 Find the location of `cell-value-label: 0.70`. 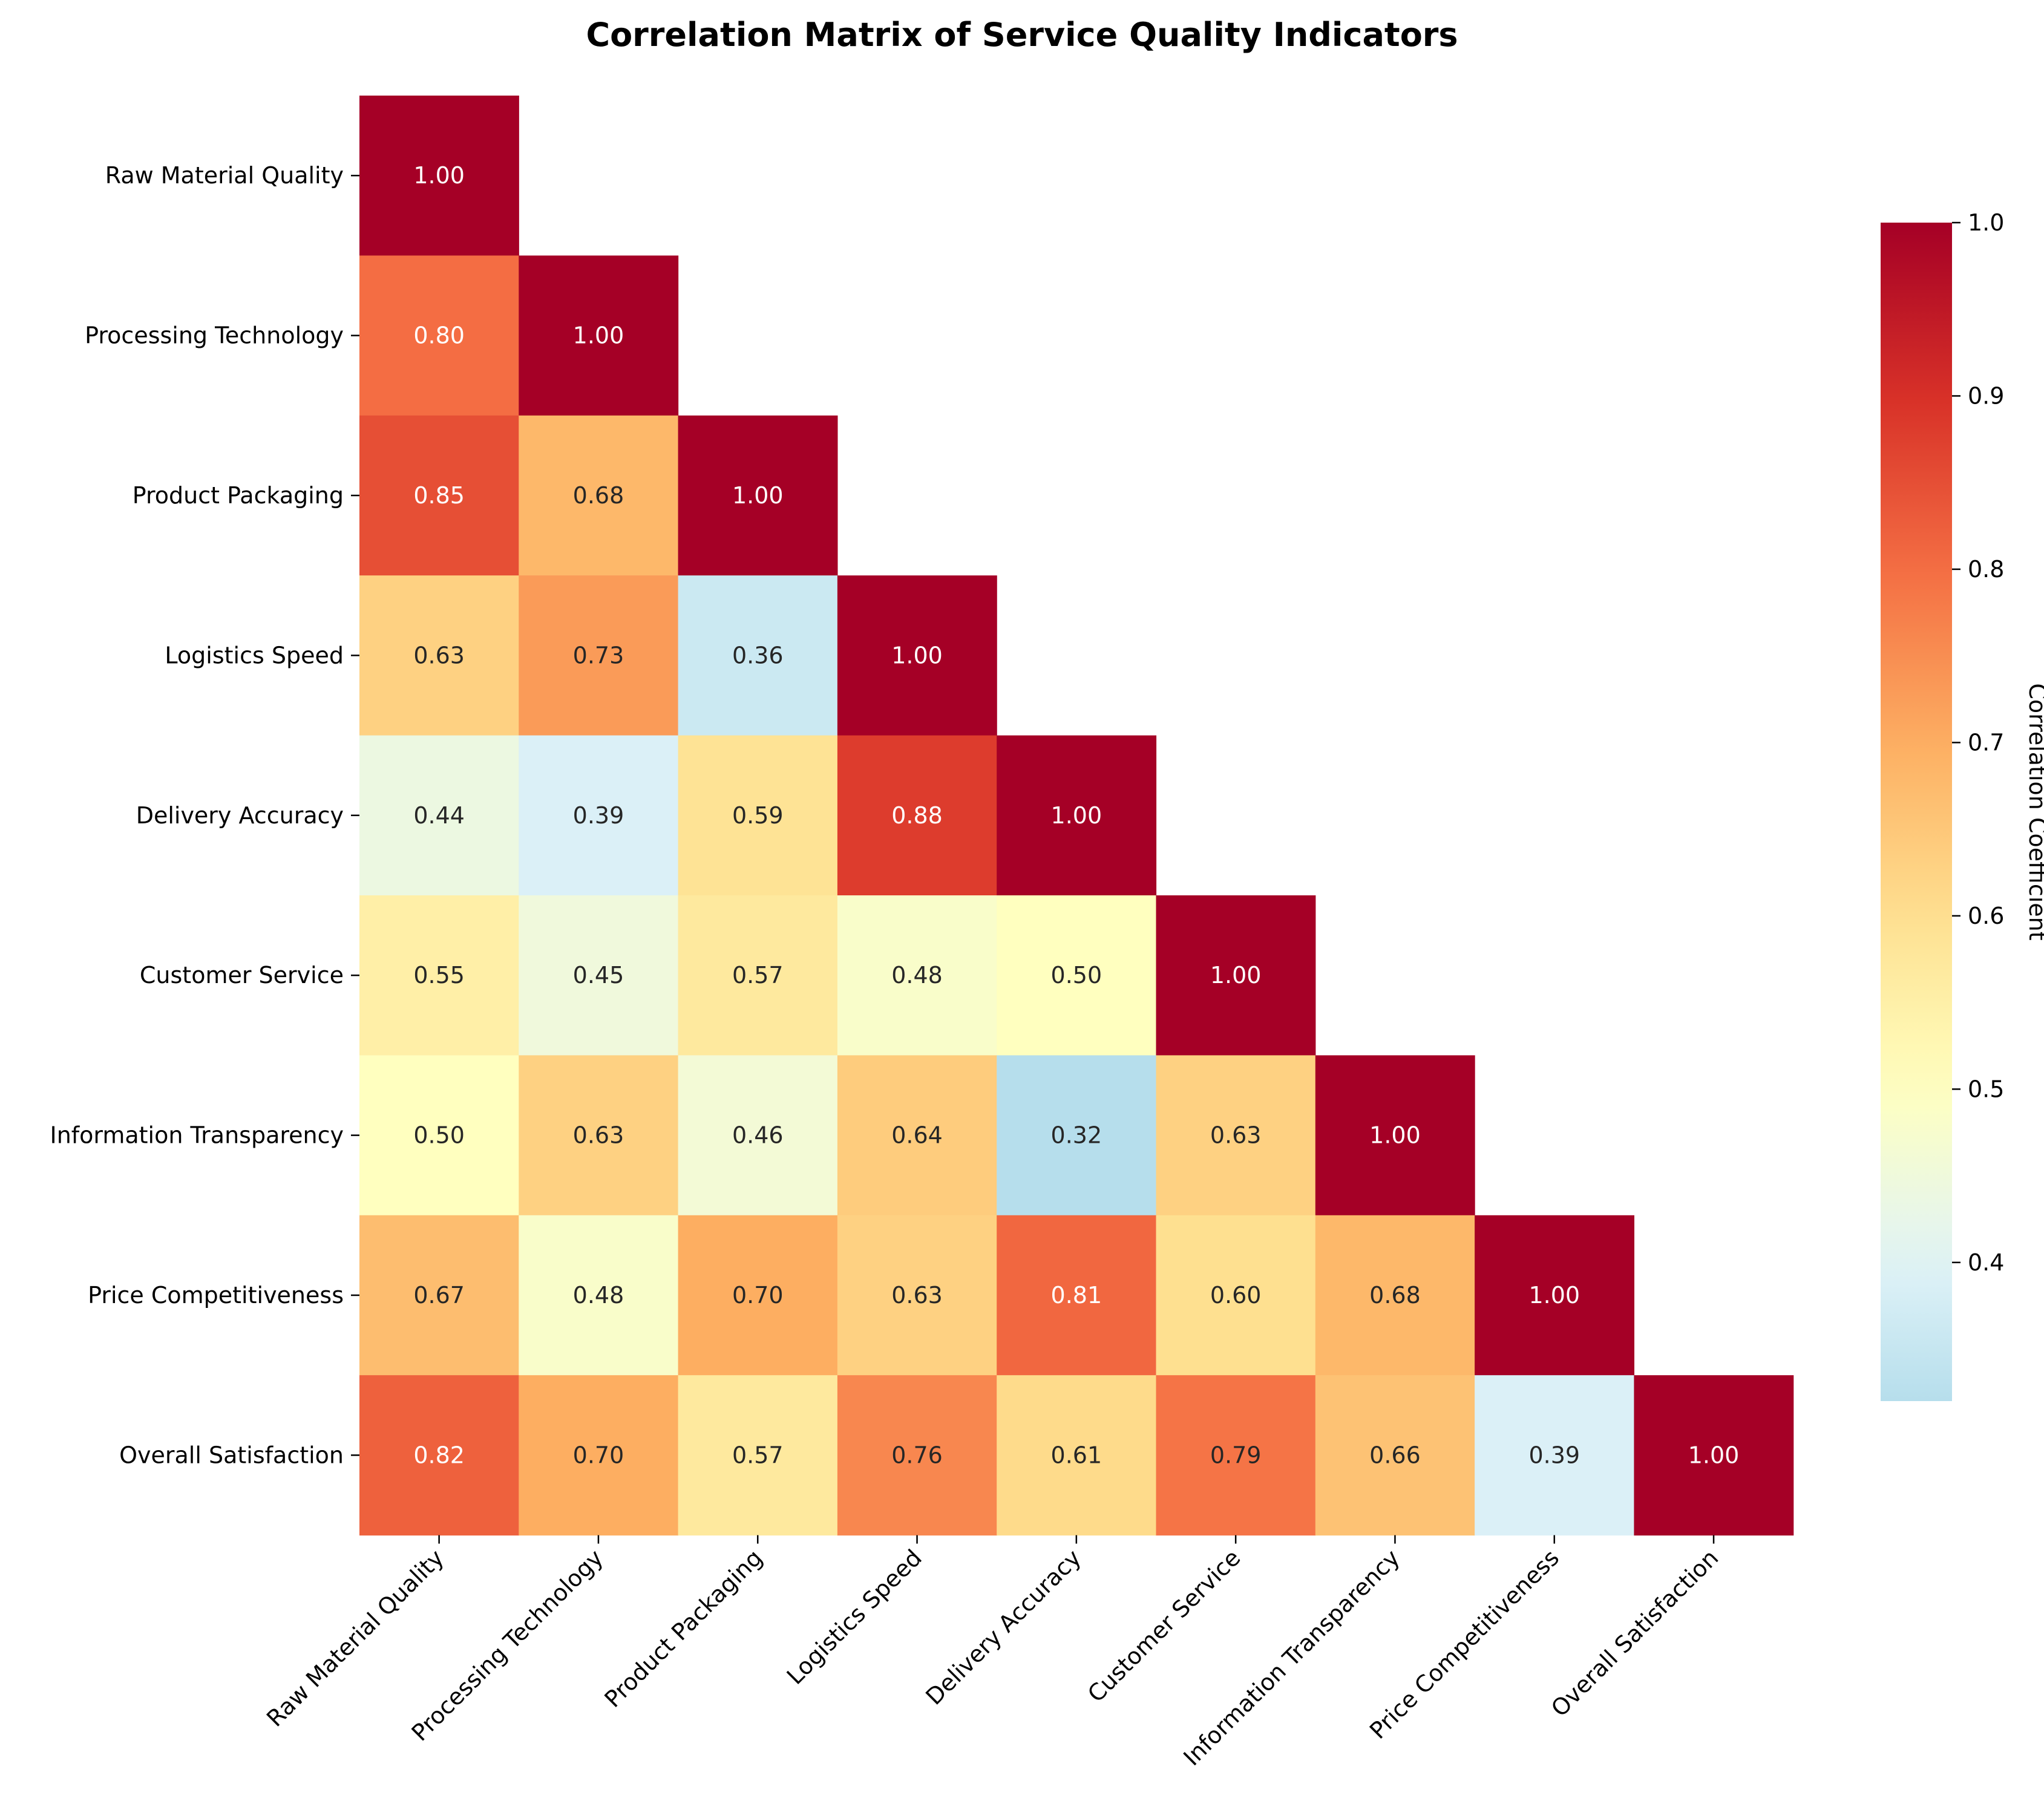

cell-value-label: 0.70 is located at coordinates (758, 1296).